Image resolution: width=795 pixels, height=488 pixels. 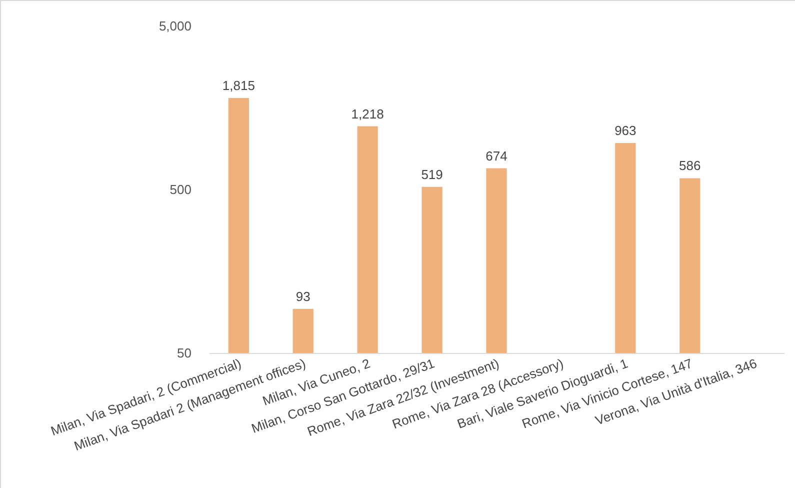 What do you see at coordinates (497, 156) in the screenshot?
I see `data-label: 674` at bounding box center [497, 156].